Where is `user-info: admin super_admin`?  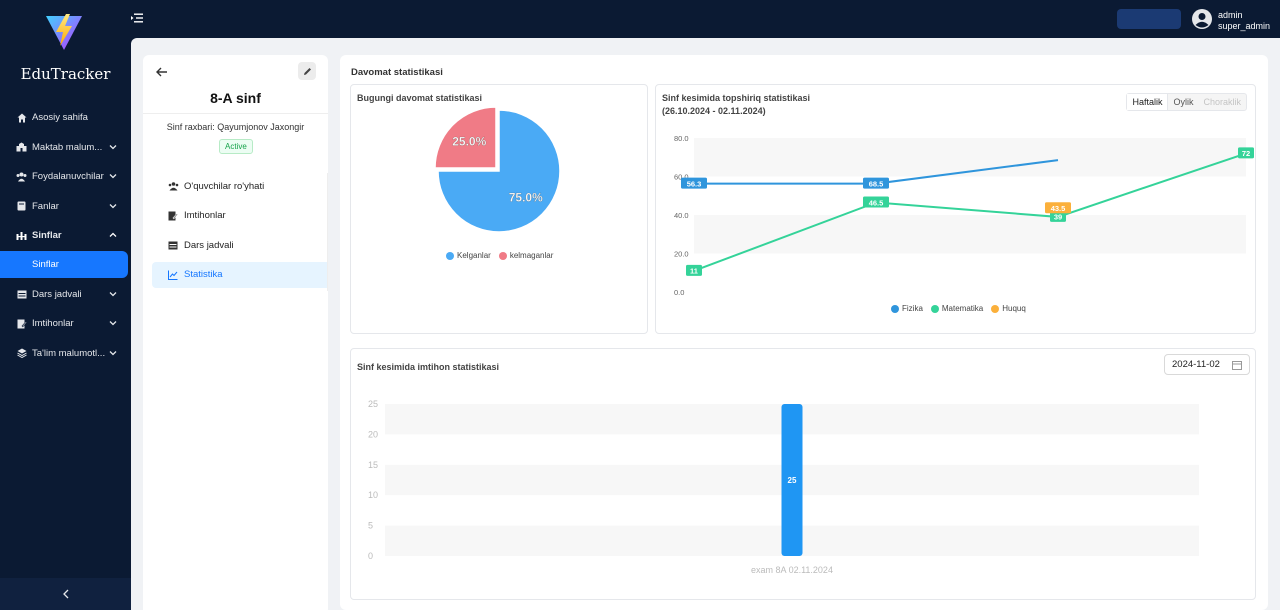 user-info: admin super_admin is located at coordinates (1244, 21).